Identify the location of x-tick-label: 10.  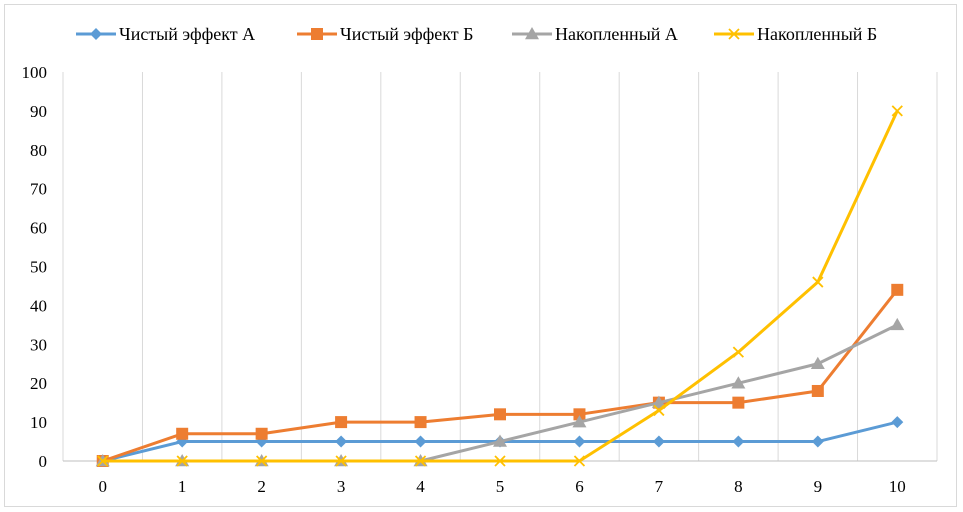
(897, 486).